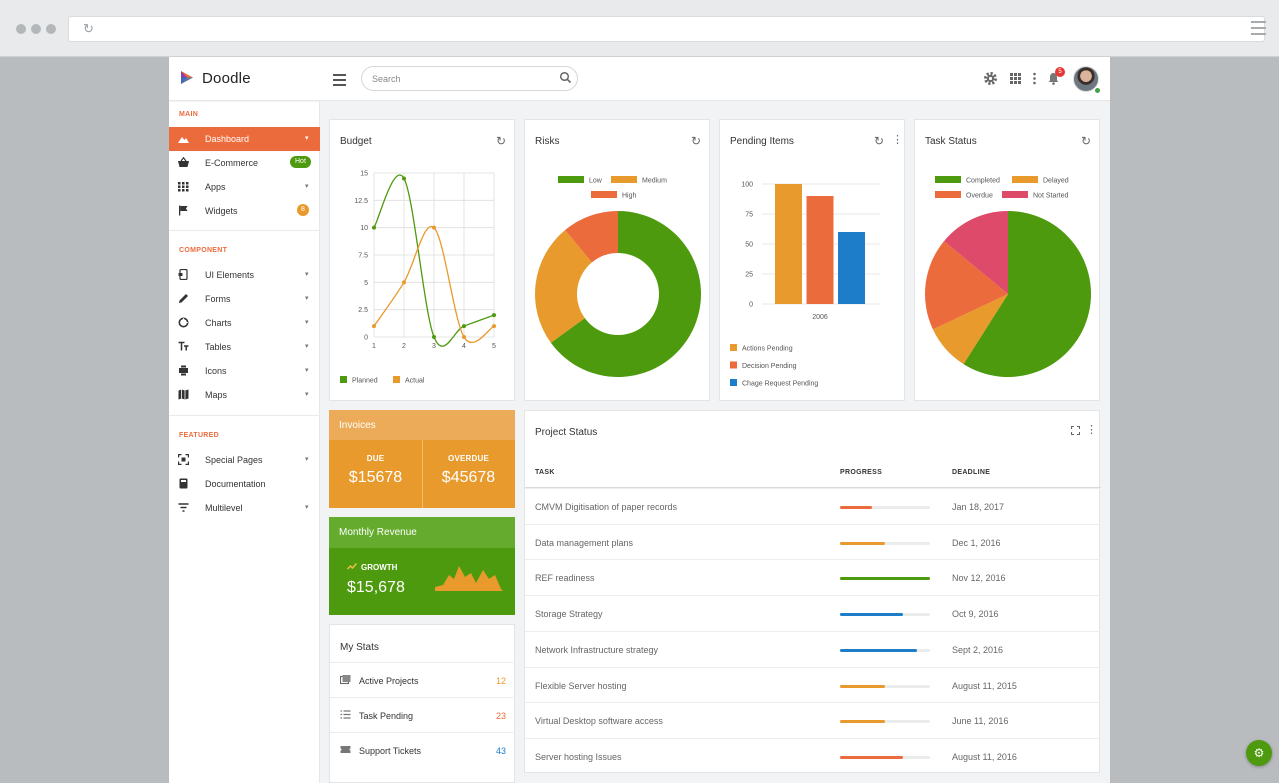 This screenshot has height=783, width=1279. Describe the element at coordinates (979, 578) in the screenshot. I see `deadline: Nov 12, 2016` at that location.